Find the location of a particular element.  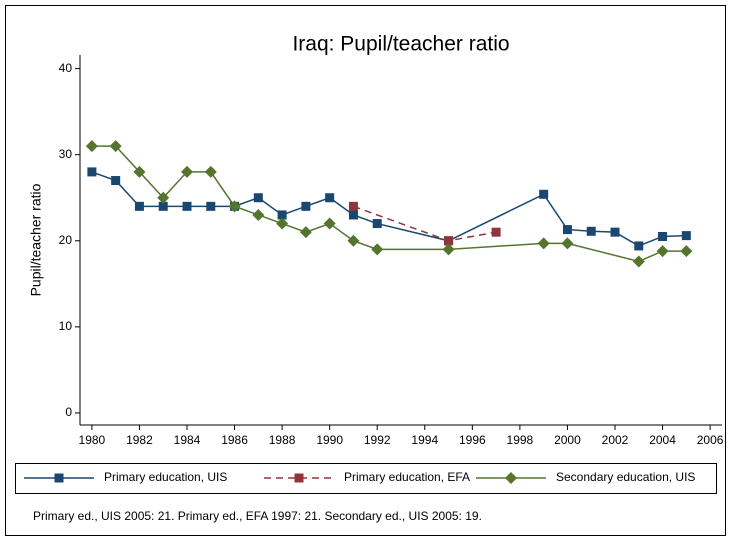

legend-label: Primary education, UIS is located at coordinates (165, 477).